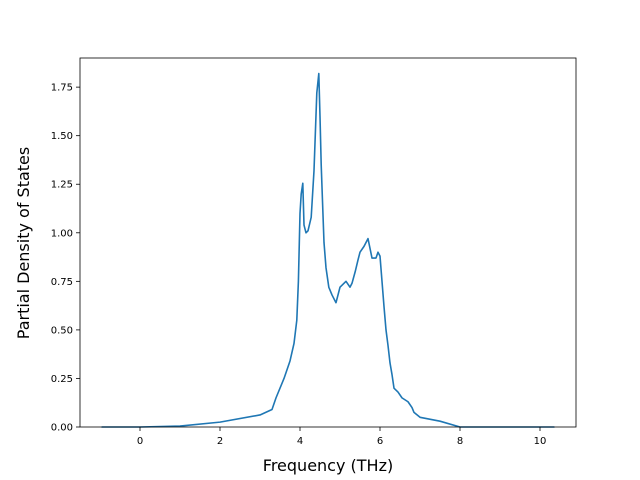 The height and width of the screenshot is (480, 640). What do you see at coordinates (342, 437) in the screenshot?
I see `x-axis-ticks: 0 2 4 6 8 10` at bounding box center [342, 437].